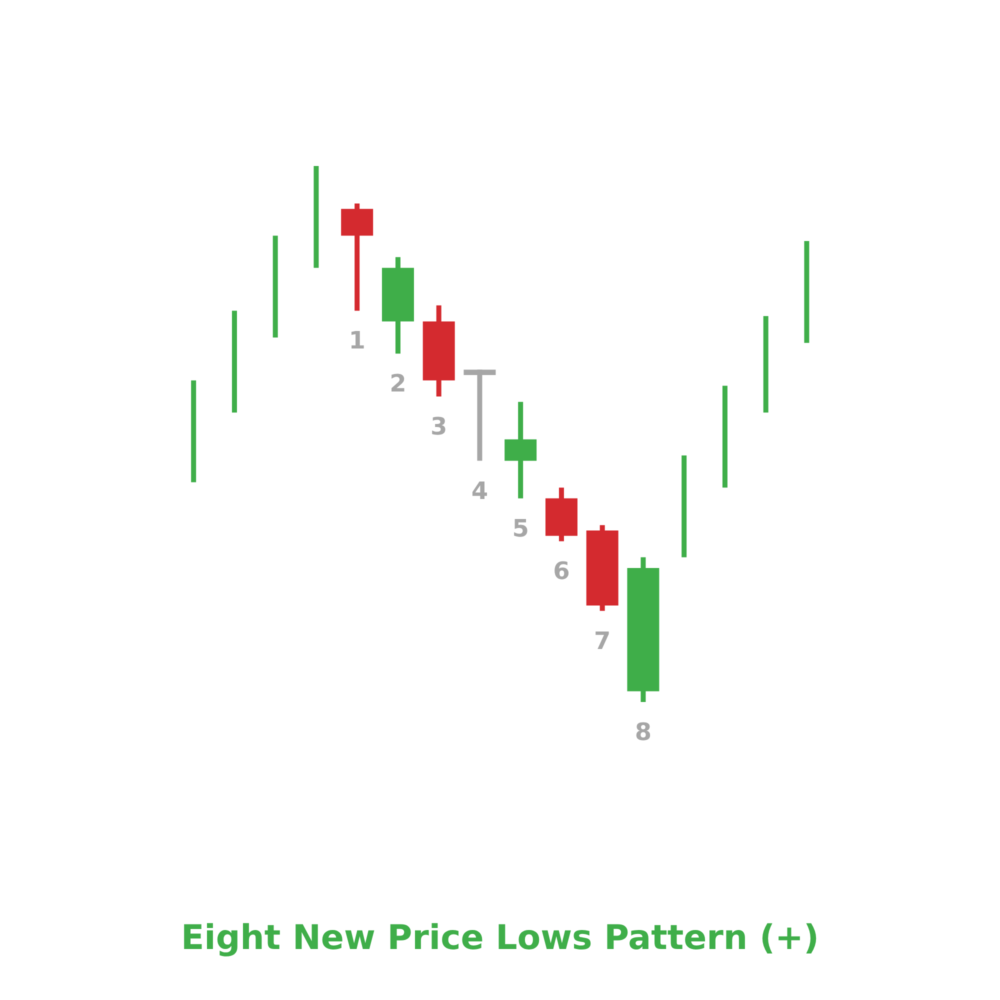  What do you see at coordinates (561, 571) in the screenshot?
I see `x-tick-label: 6` at bounding box center [561, 571].